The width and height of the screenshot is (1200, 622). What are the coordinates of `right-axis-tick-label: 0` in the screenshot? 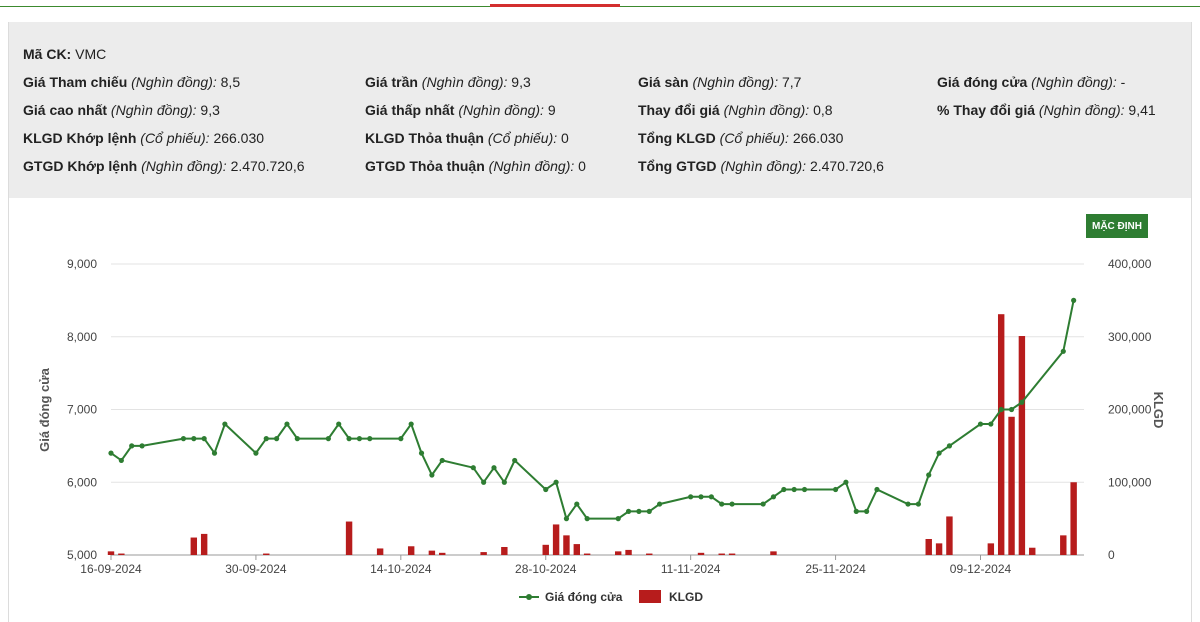 It's located at (1111, 555).